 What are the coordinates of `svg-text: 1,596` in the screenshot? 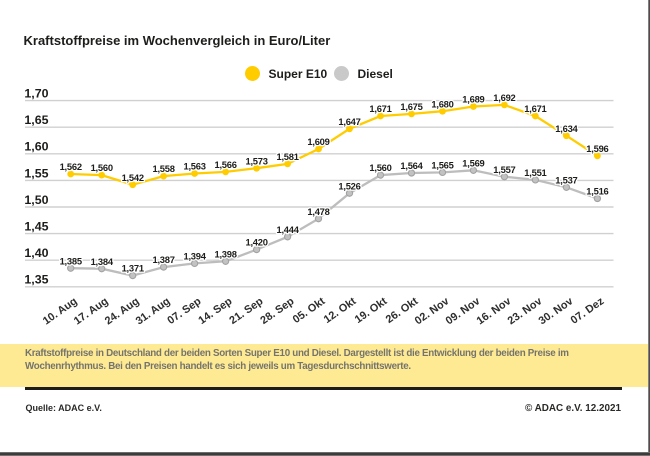 It's located at (597, 148).